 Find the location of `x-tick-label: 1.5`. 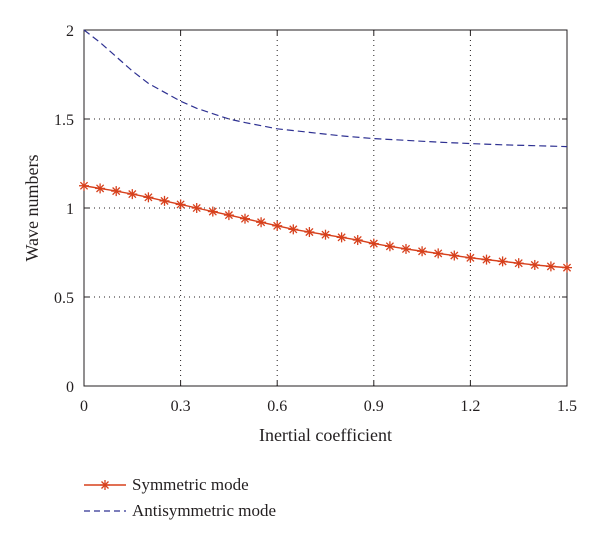

x-tick-label: 1.5 is located at coordinates (567, 406).